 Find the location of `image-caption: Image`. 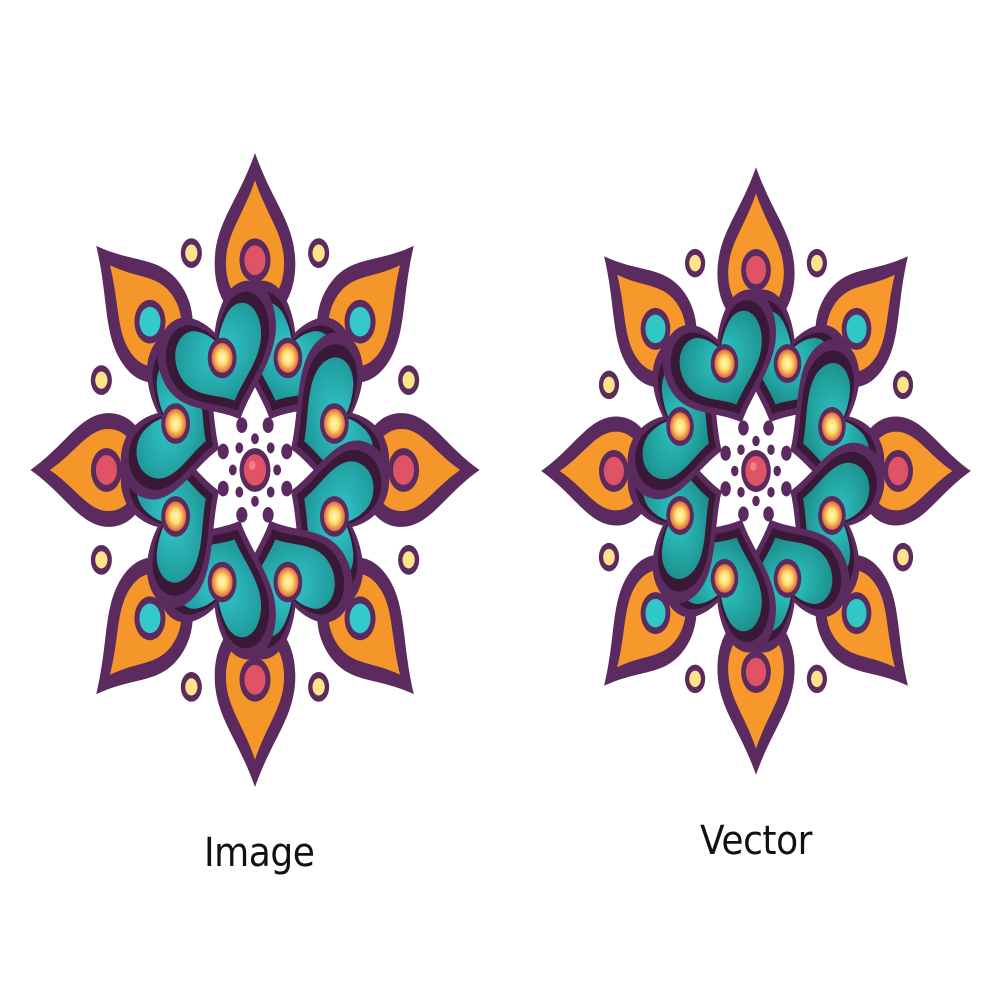

image-caption: Image is located at coordinates (259, 853).